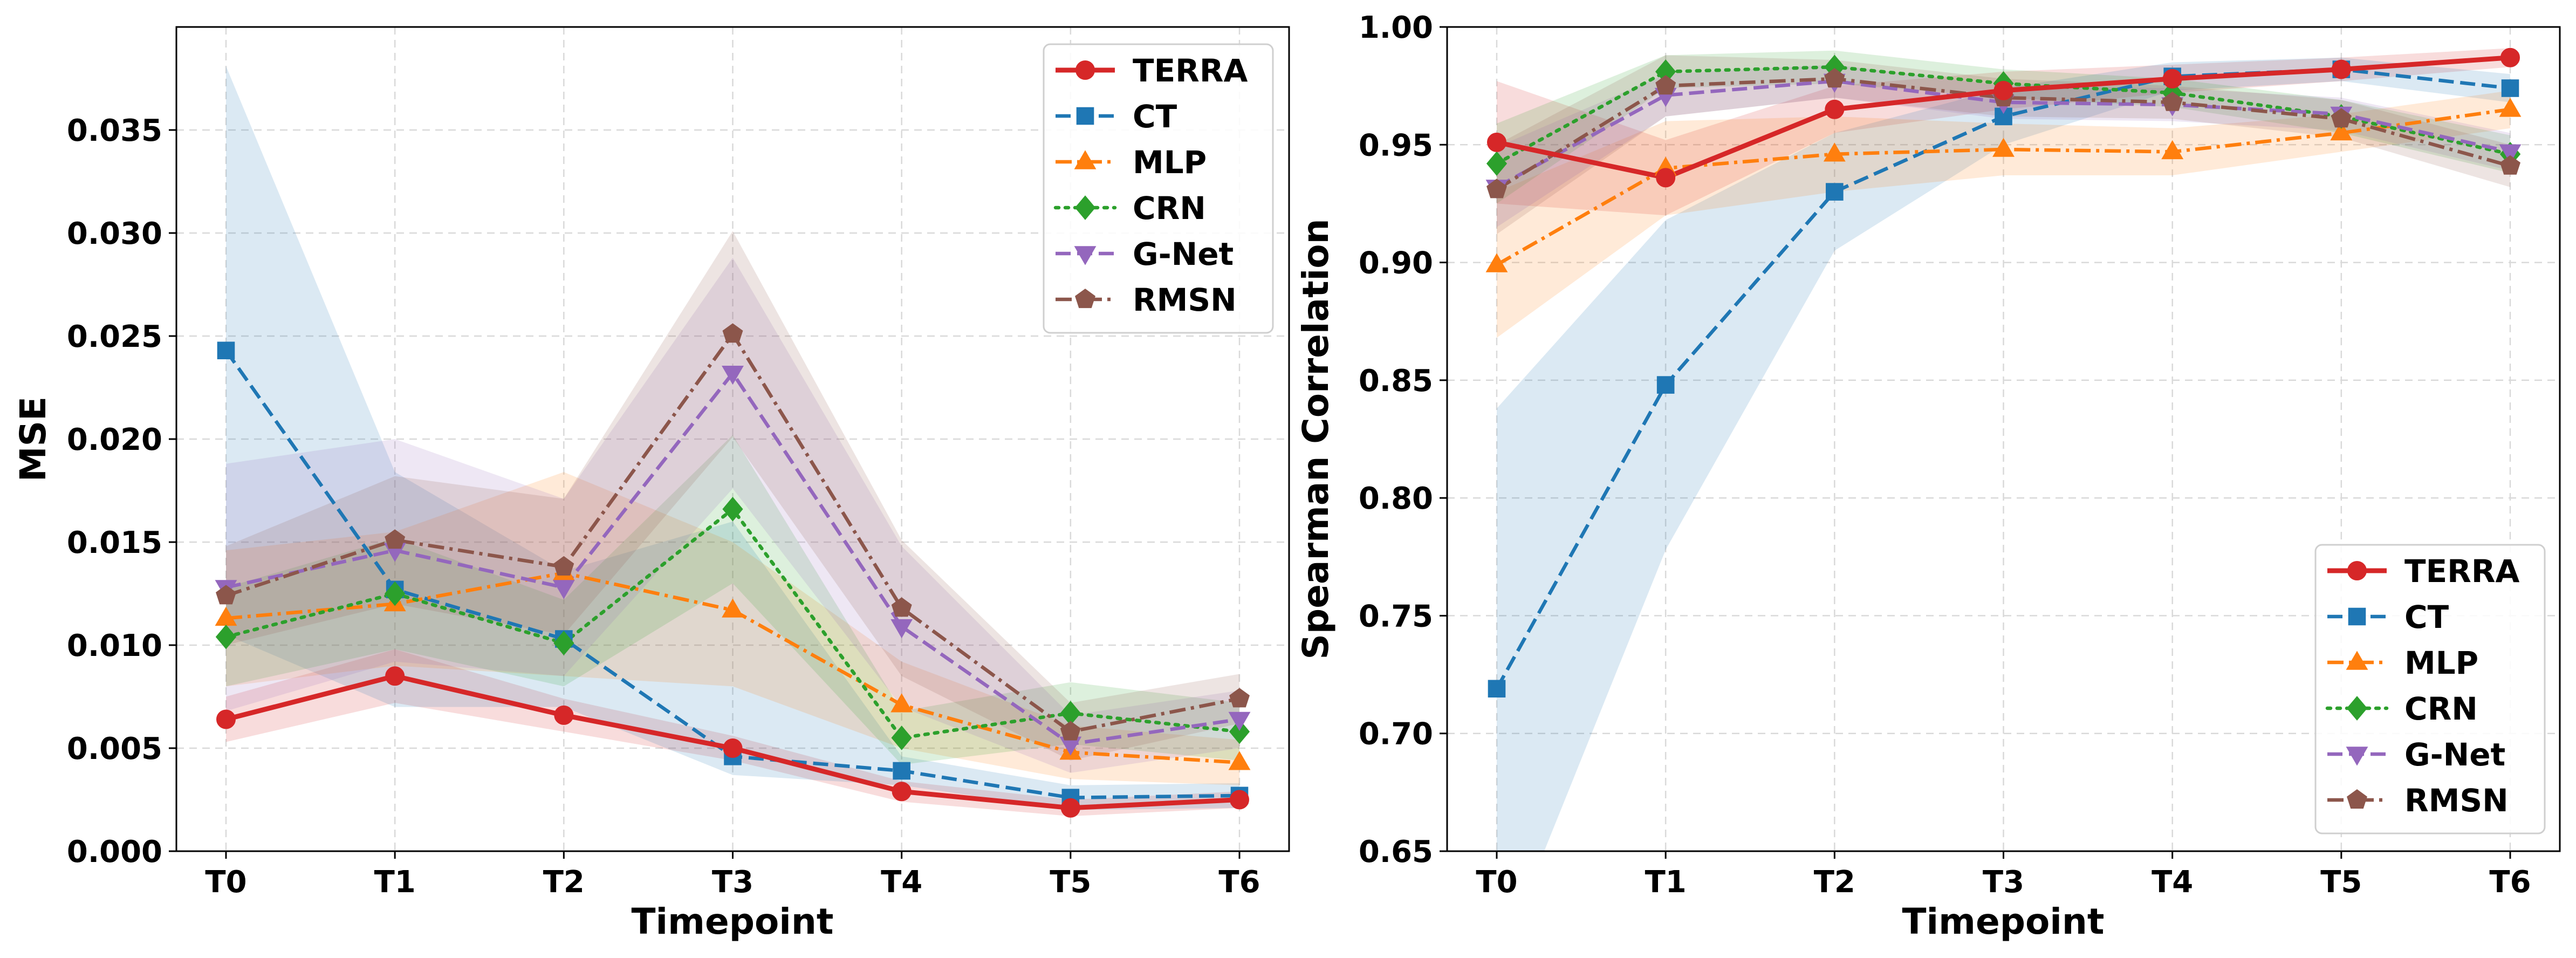  Describe the element at coordinates (1396, 852) in the screenshot. I see `spearman-ytick-label: 0.65` at that location.